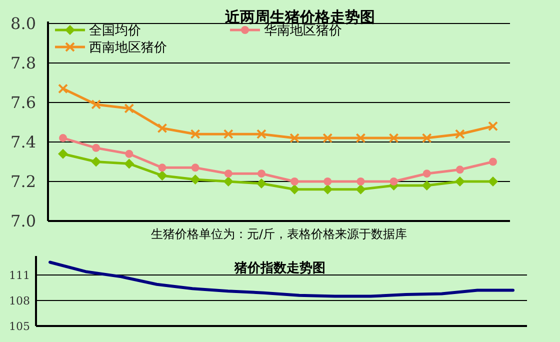 Image resolution: width=560 pixels, height=342 pixels. I want to click on legend-label: 全国均价, so click(115, 31).